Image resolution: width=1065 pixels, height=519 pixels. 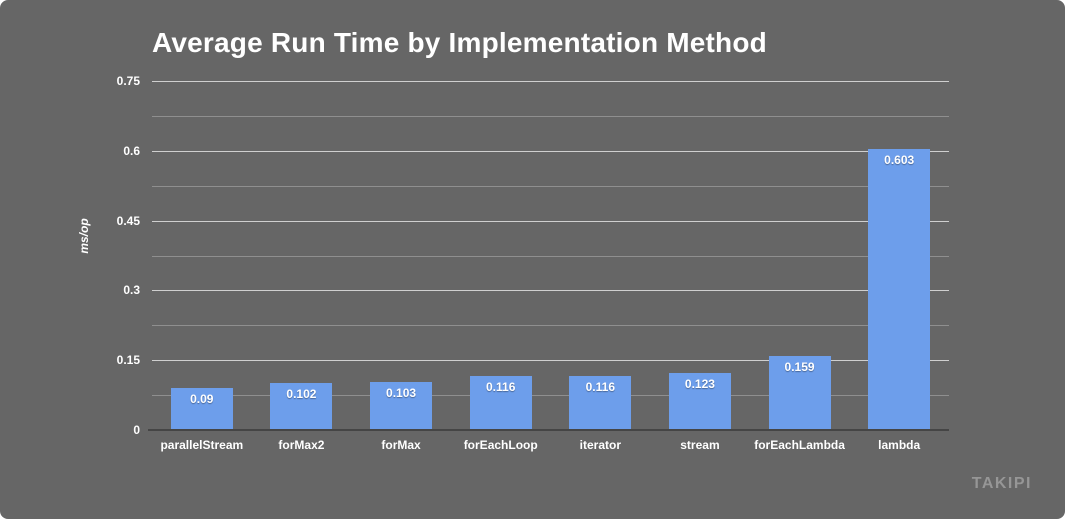 I want to click on x-tick-label: stream, so click(x=700, y=445).